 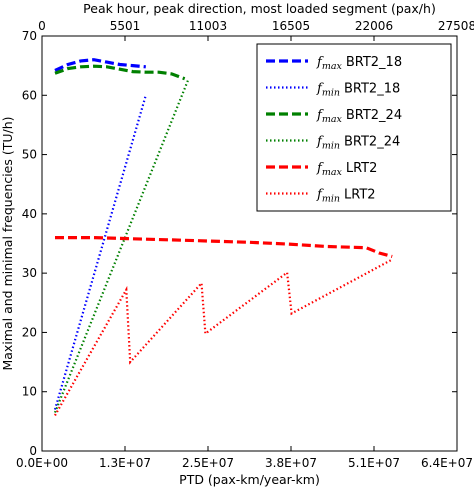 I want to click on legend-entry: fmin LRT2, so click(x=346, y=196).